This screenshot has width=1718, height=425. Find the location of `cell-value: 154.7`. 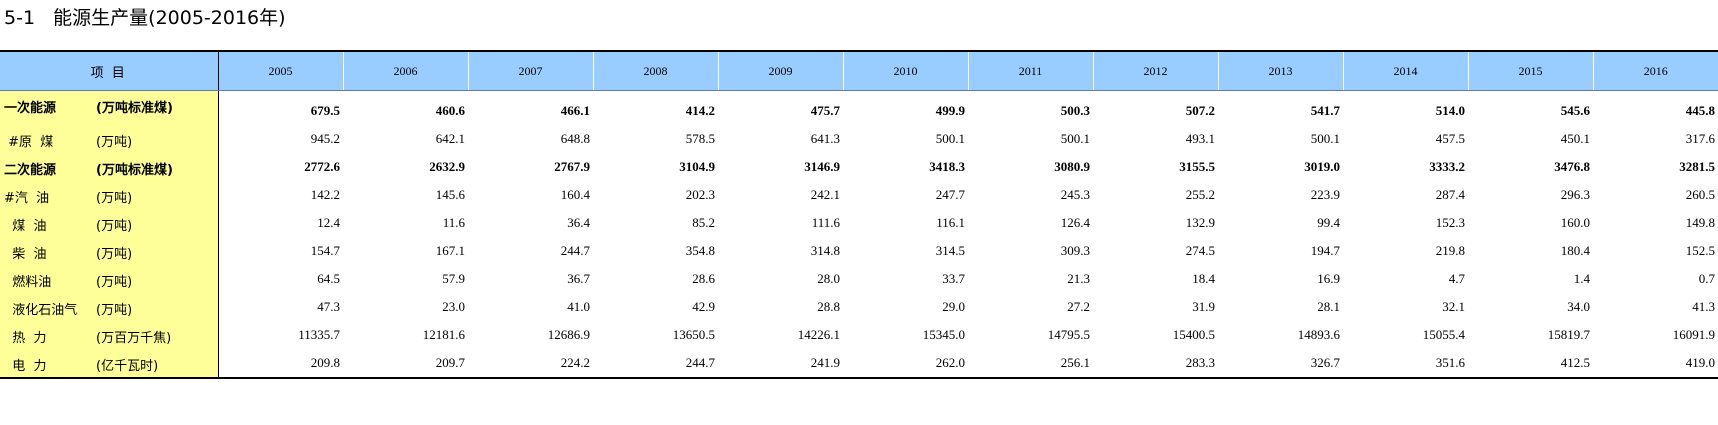

cell-value: 154.7 is located at coordinates (325, 250).